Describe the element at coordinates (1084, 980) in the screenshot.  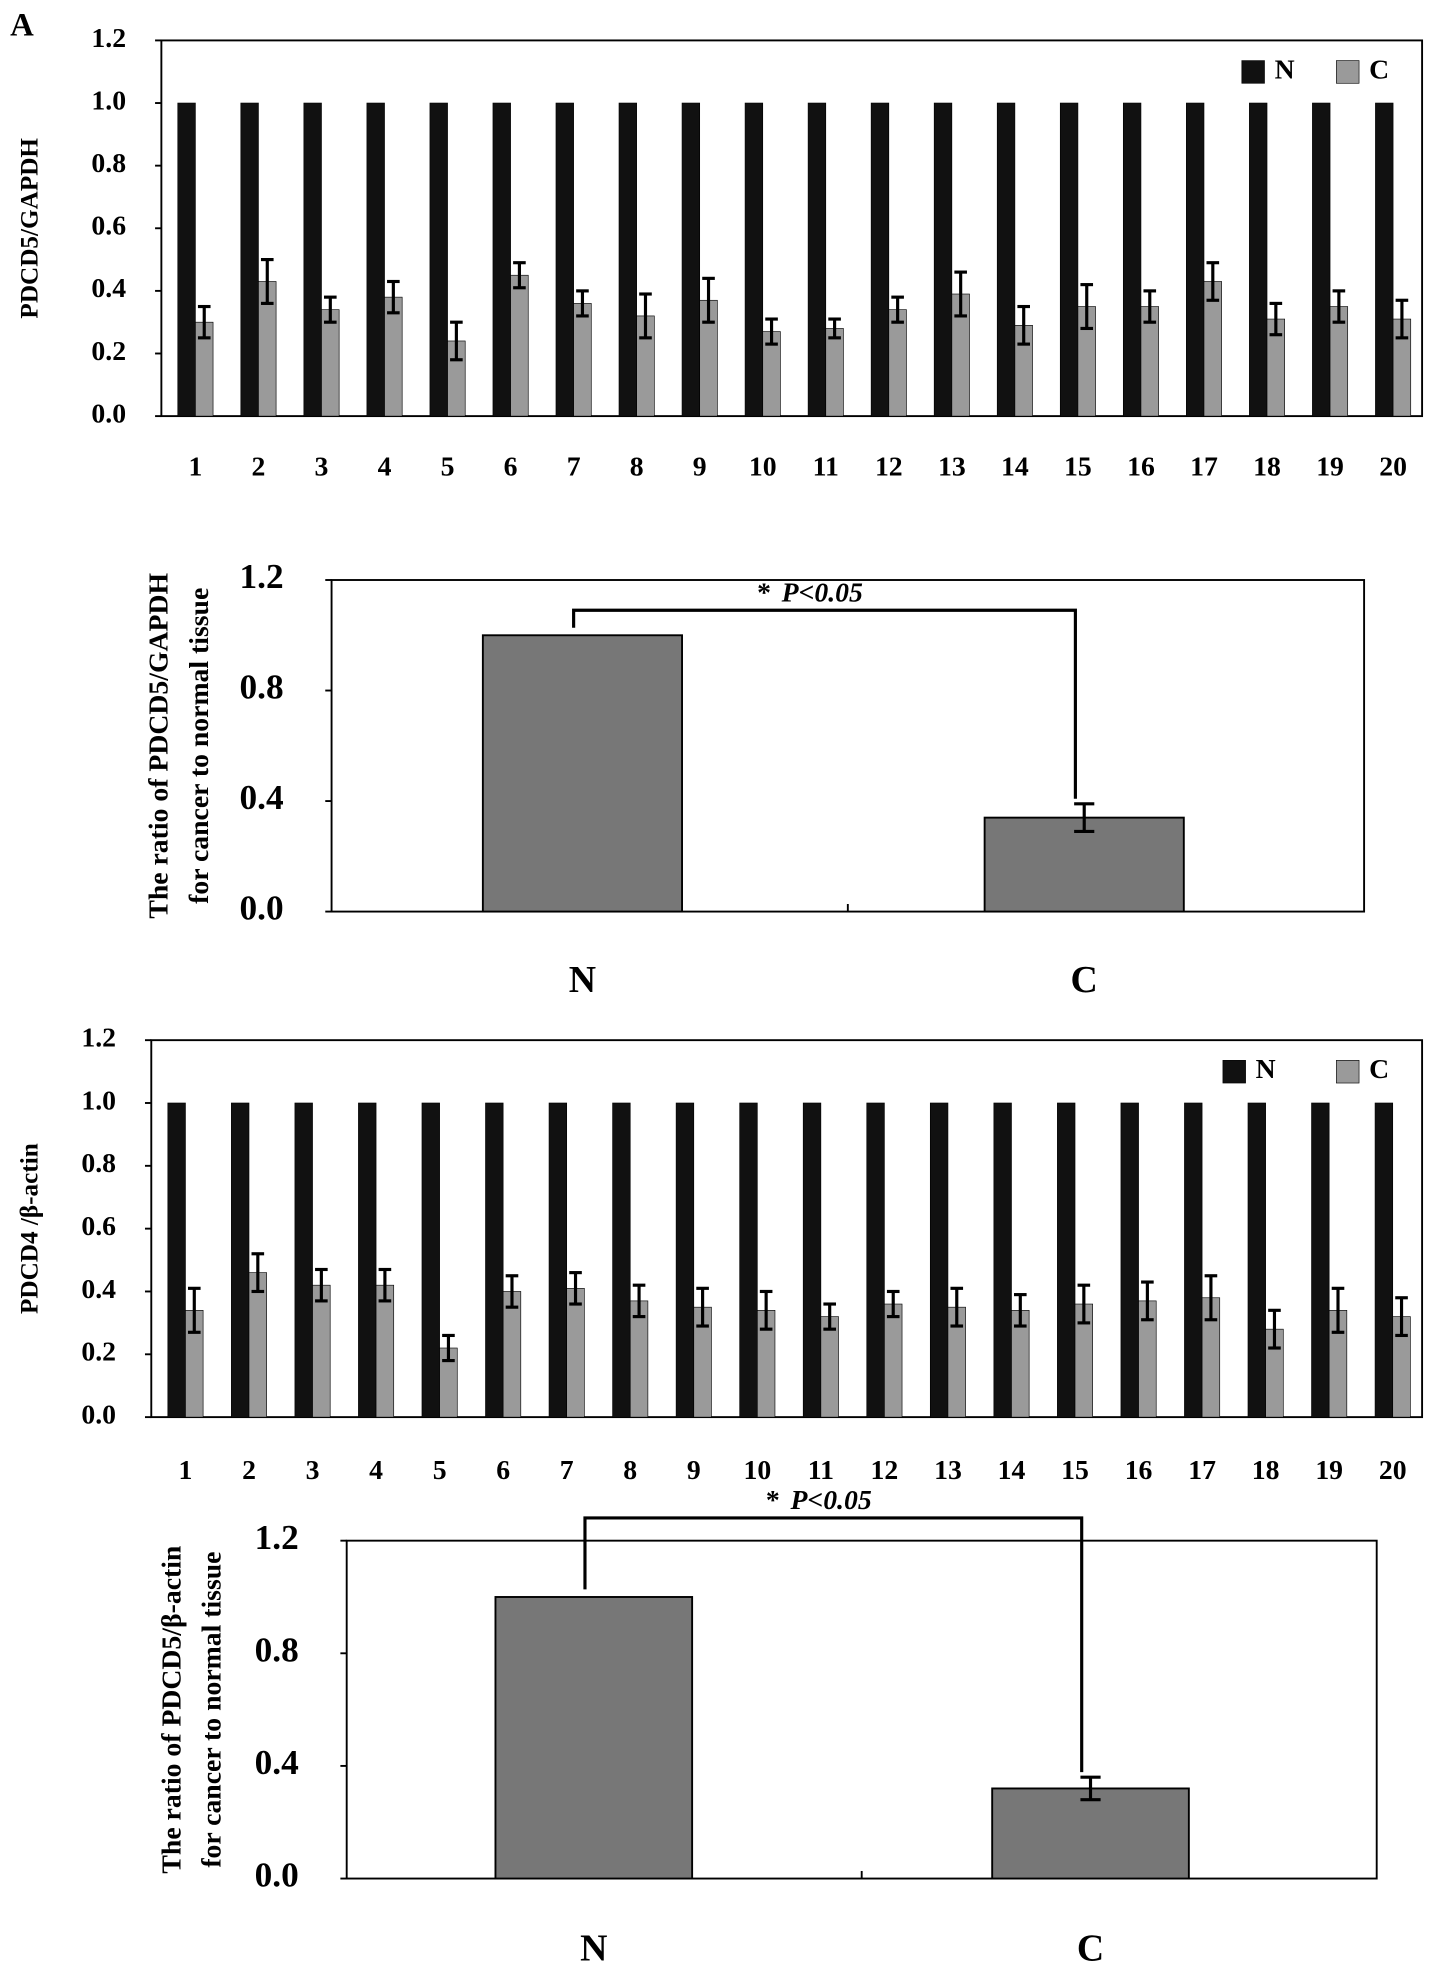
I see `x-tick-label: C` at that location.